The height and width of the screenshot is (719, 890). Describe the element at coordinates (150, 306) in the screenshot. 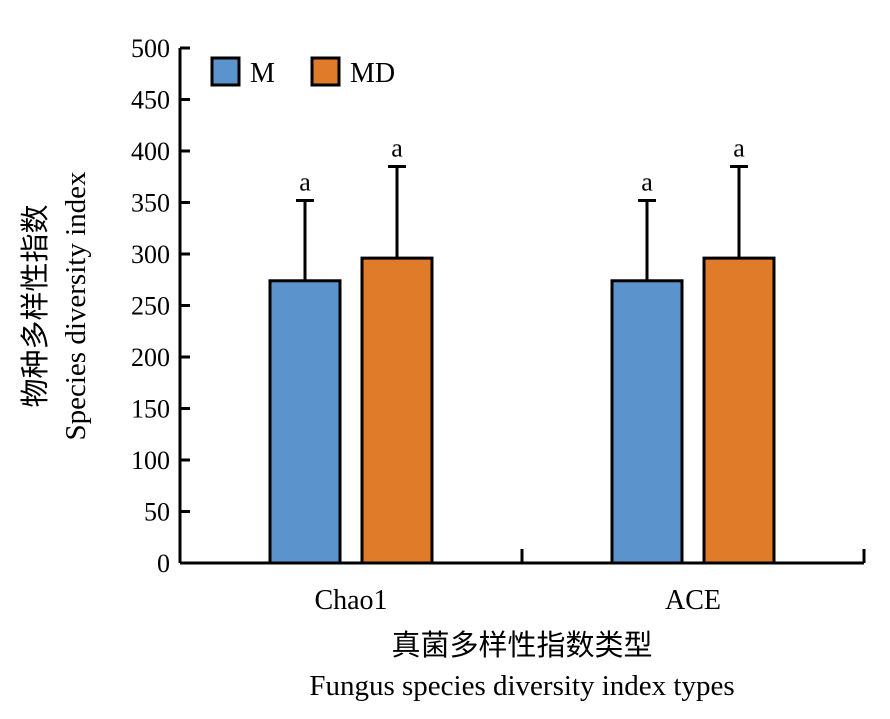

I see `y-tick-label: 250` at that location.